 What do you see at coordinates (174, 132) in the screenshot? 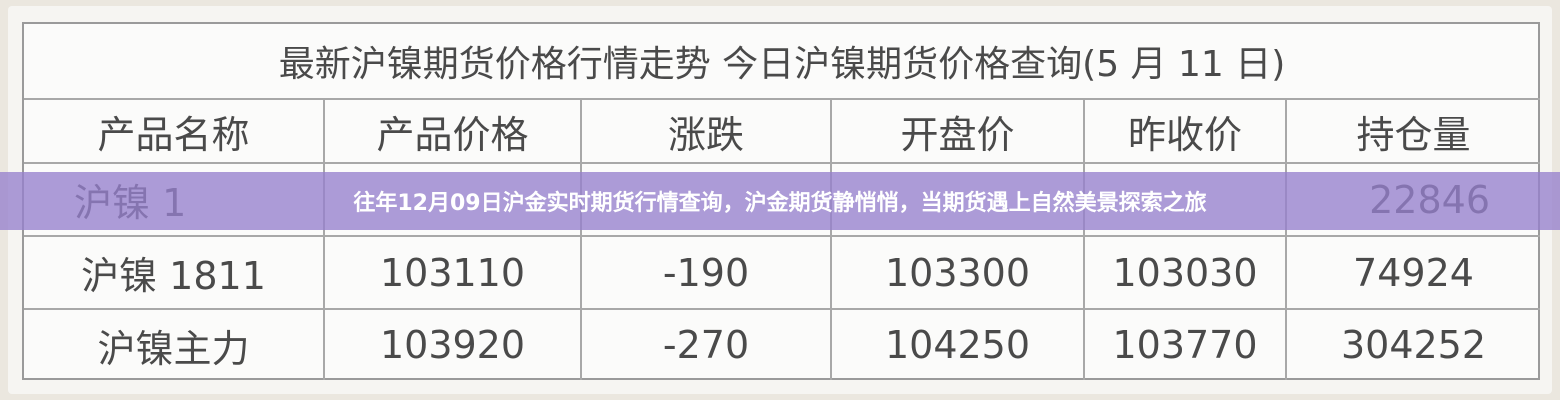
I see `header-cell: 产品名称` at bounding box center [174, 132].